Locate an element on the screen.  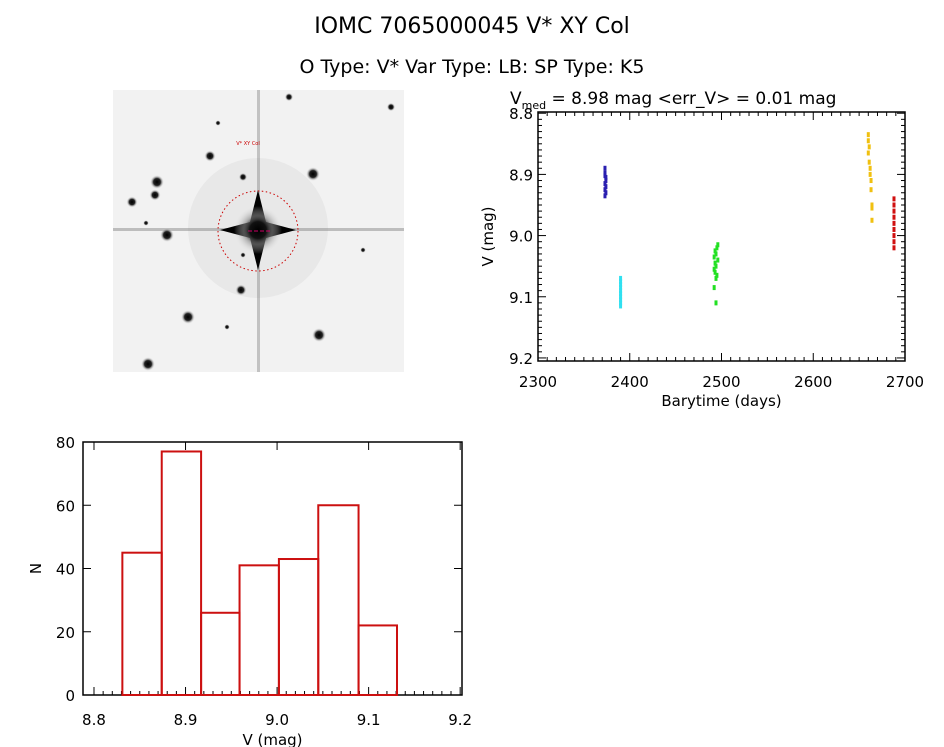
target-label: V* XY Col is located at coordinates (248, 144).